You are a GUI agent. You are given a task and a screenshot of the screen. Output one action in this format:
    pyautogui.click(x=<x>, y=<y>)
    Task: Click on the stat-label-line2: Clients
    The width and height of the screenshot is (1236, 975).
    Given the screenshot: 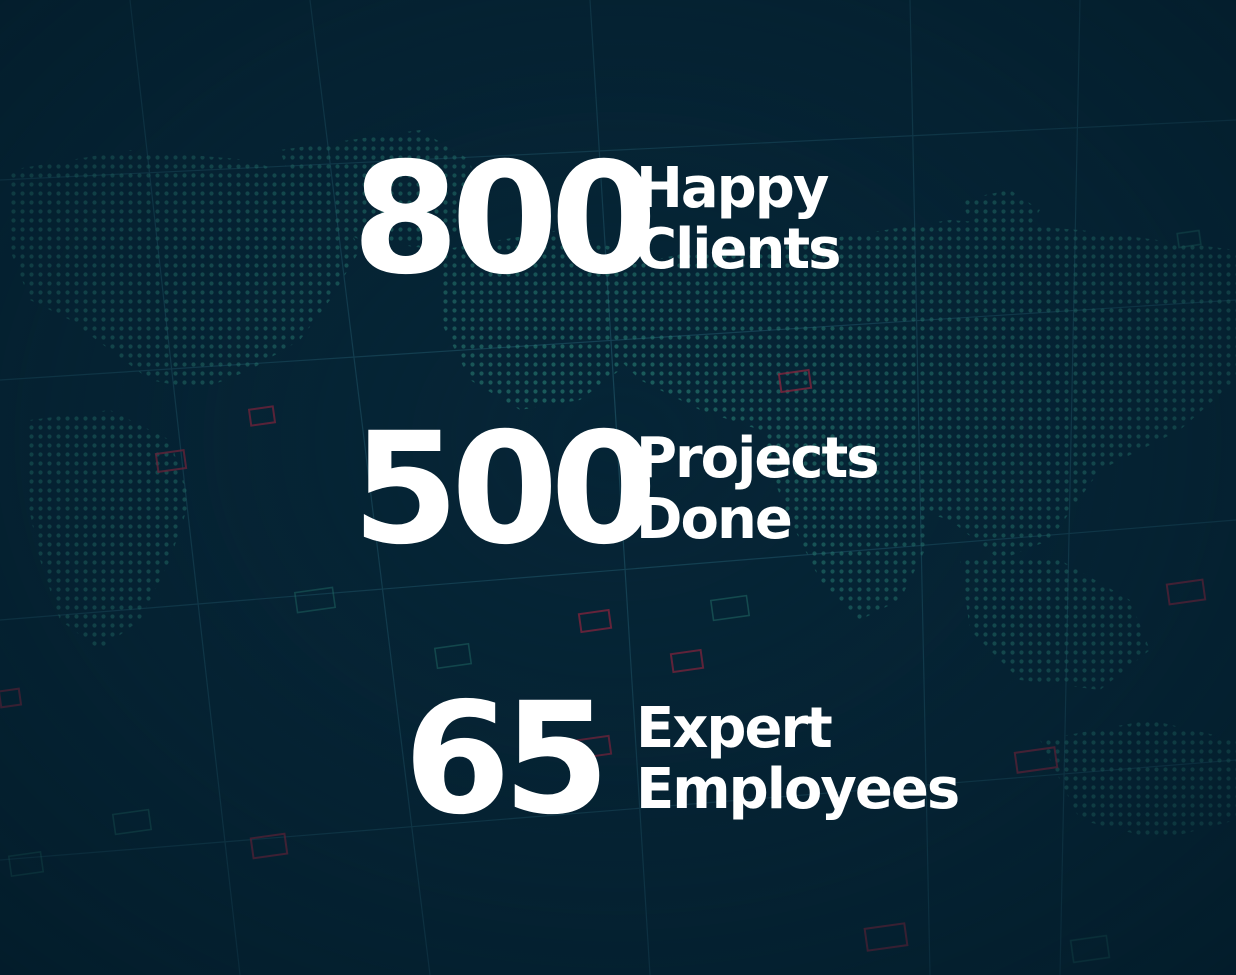 What is the action you would take?
    pyautogui.click(x=738, y=249)
    